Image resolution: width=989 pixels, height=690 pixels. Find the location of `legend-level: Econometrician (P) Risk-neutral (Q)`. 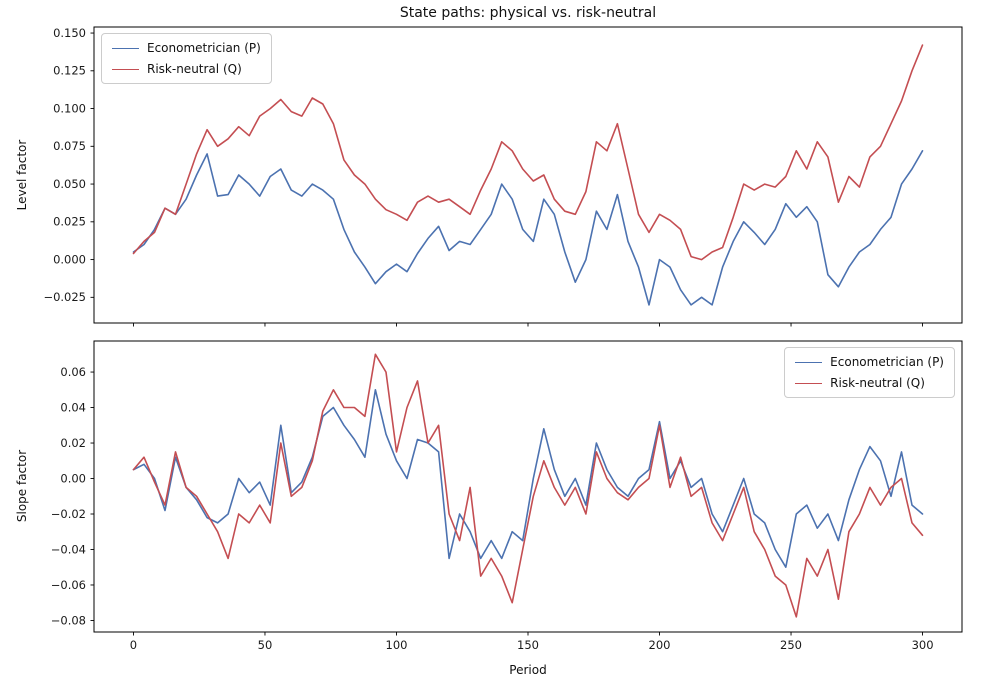

legend-level: Econometrician (P) Risk-neutral (Q) is located at coordinates (186, 58).